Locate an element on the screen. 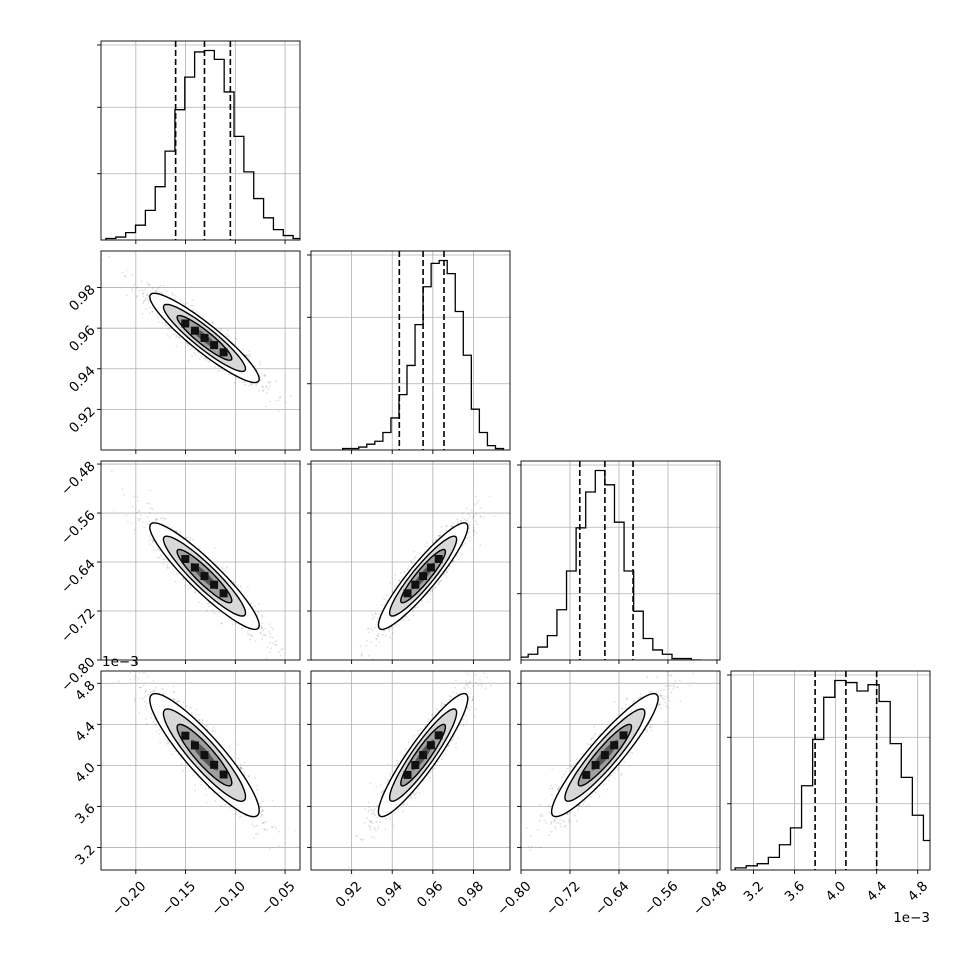 The height and width of the screenshot is (970, 970). histogram-step is located at coordinates (423, 354).